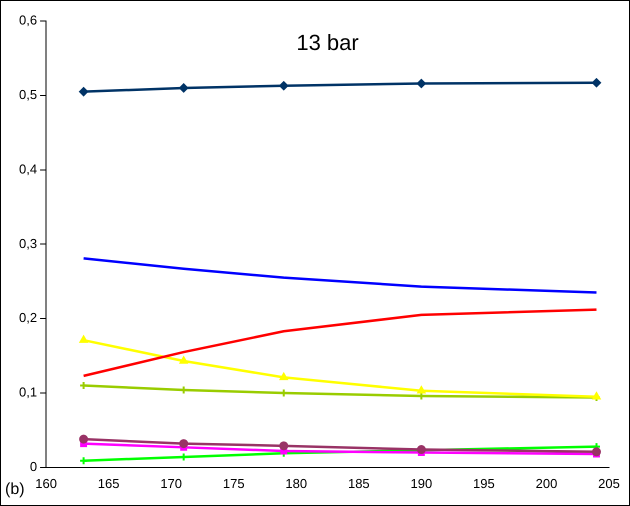 The width and height of the screenshot is (630, 506). Describe the element at coordinates (28, 318) in the screenshot. I see `y-tick-label: 0,2` at that location.